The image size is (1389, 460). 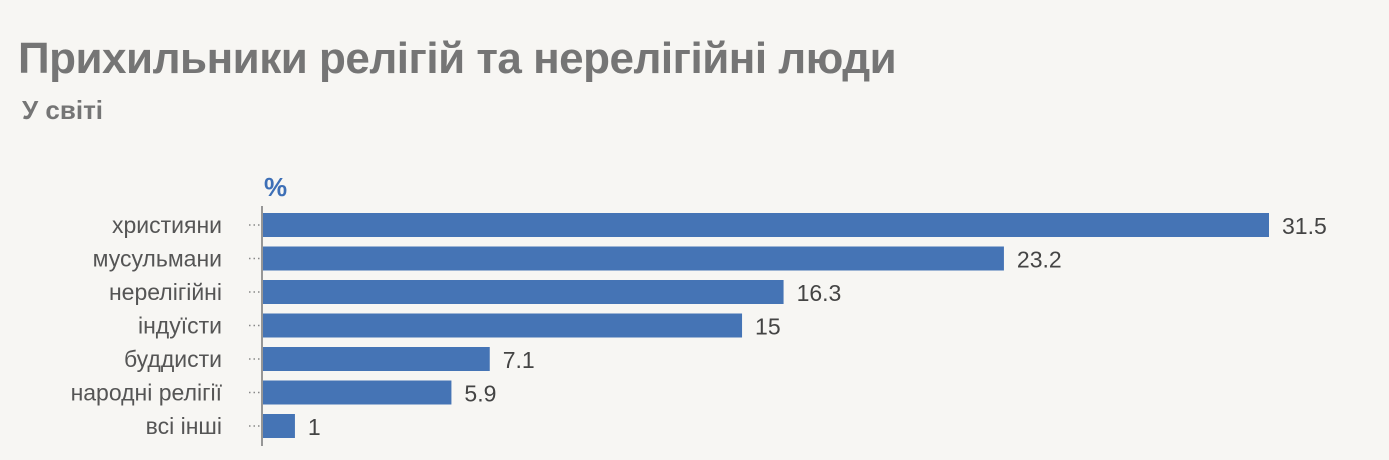 I want to click on chart-subtitle: У світі, so click(x=63, y=110).